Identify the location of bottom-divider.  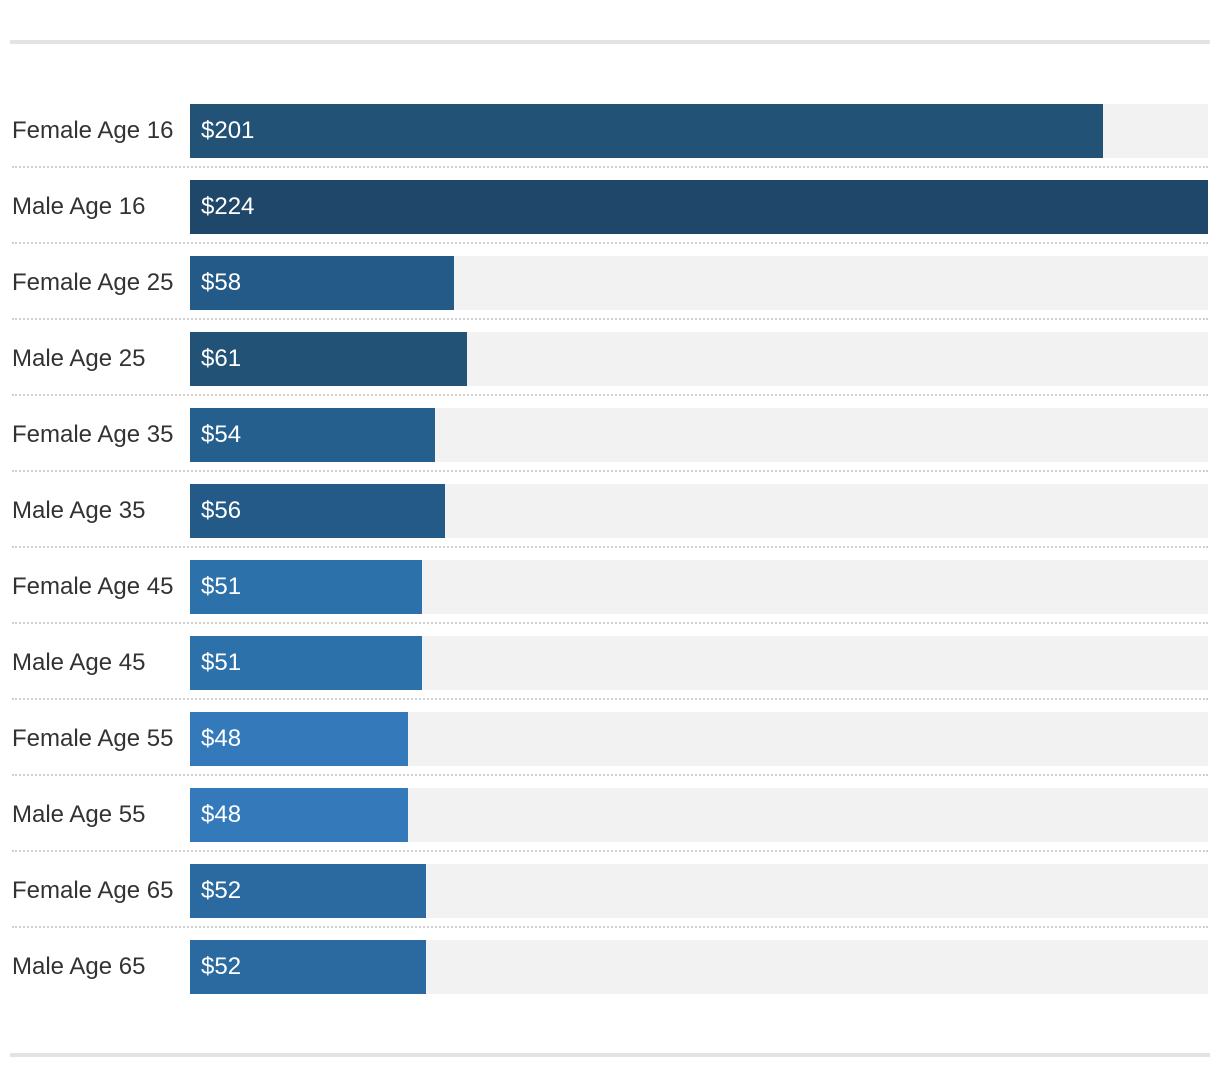
(610, 1055).